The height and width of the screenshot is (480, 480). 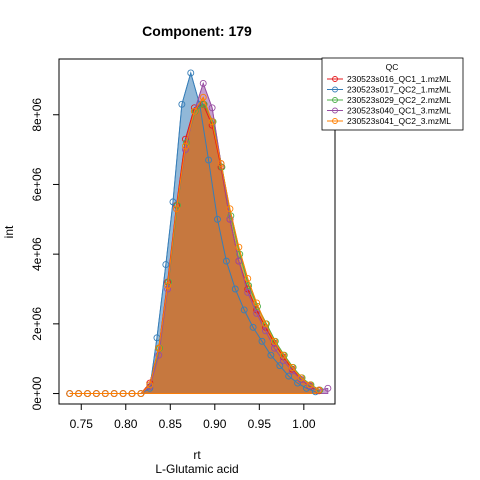 I want to click on chart-title: Component: 179, so click(x=197, y=31).